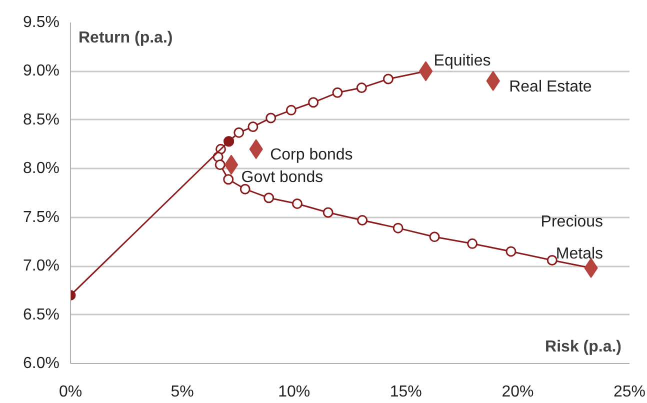 Image resolution: width=647 pixels, height=403 pixels. I want to click on x-axis-title: Risk (p.a.), so click(583, 347).